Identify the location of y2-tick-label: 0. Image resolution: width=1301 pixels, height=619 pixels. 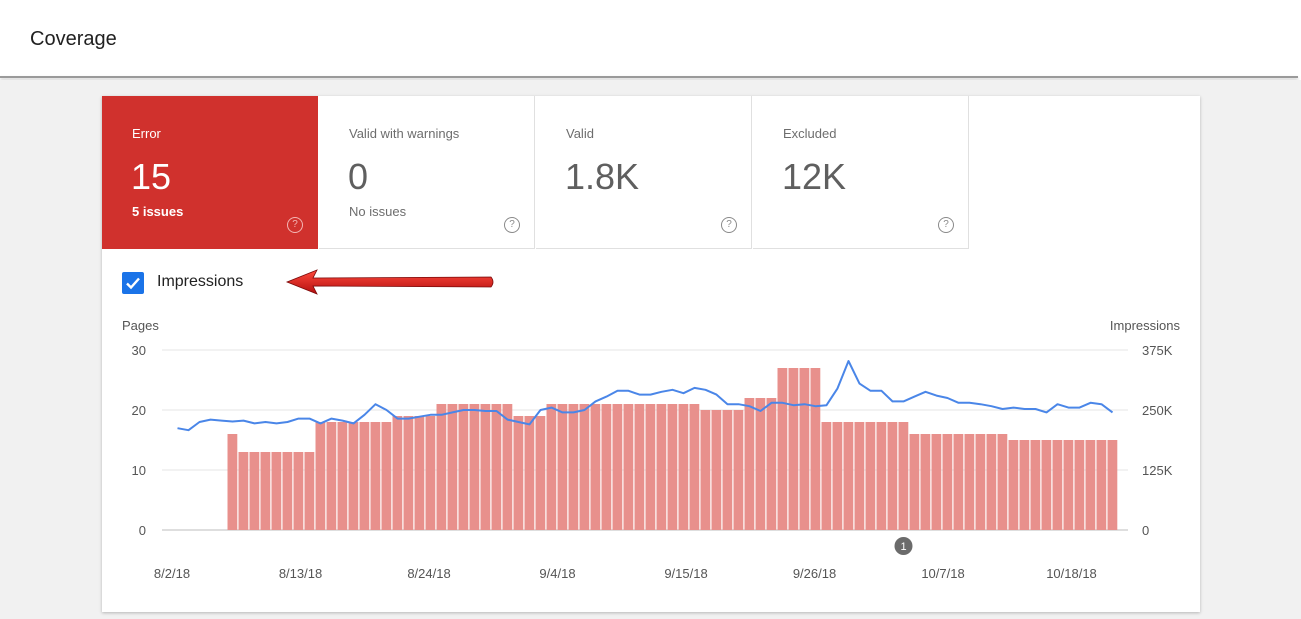
(1145, 530).